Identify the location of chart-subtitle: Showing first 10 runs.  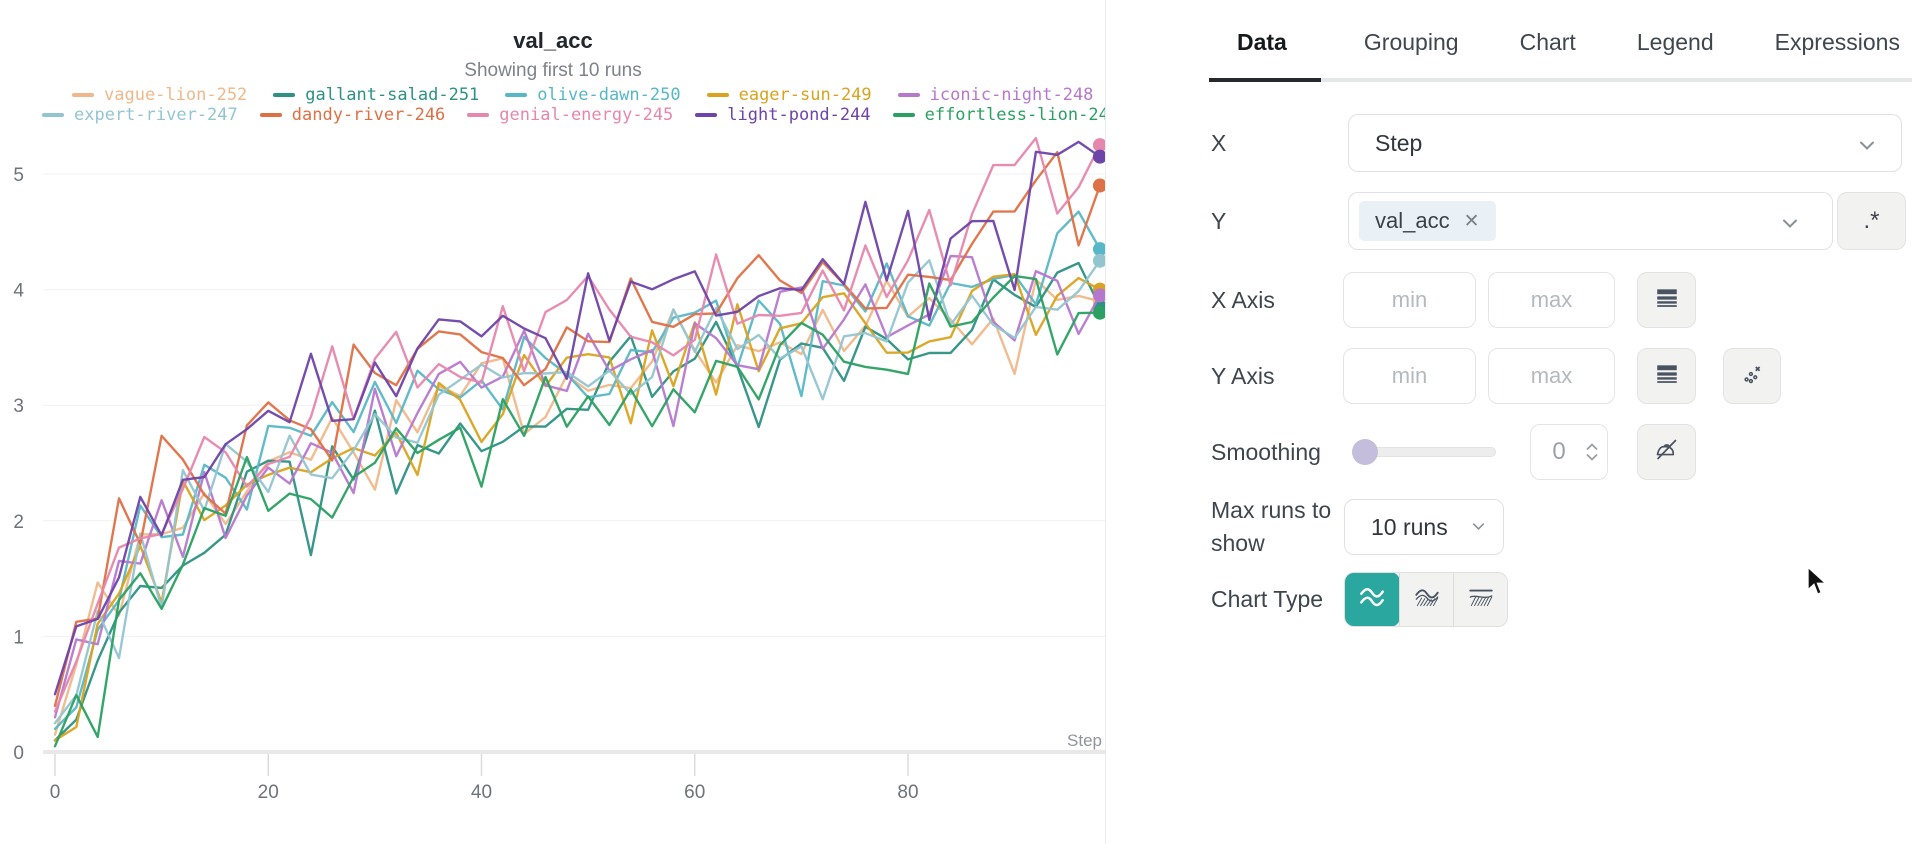
(553, 70).